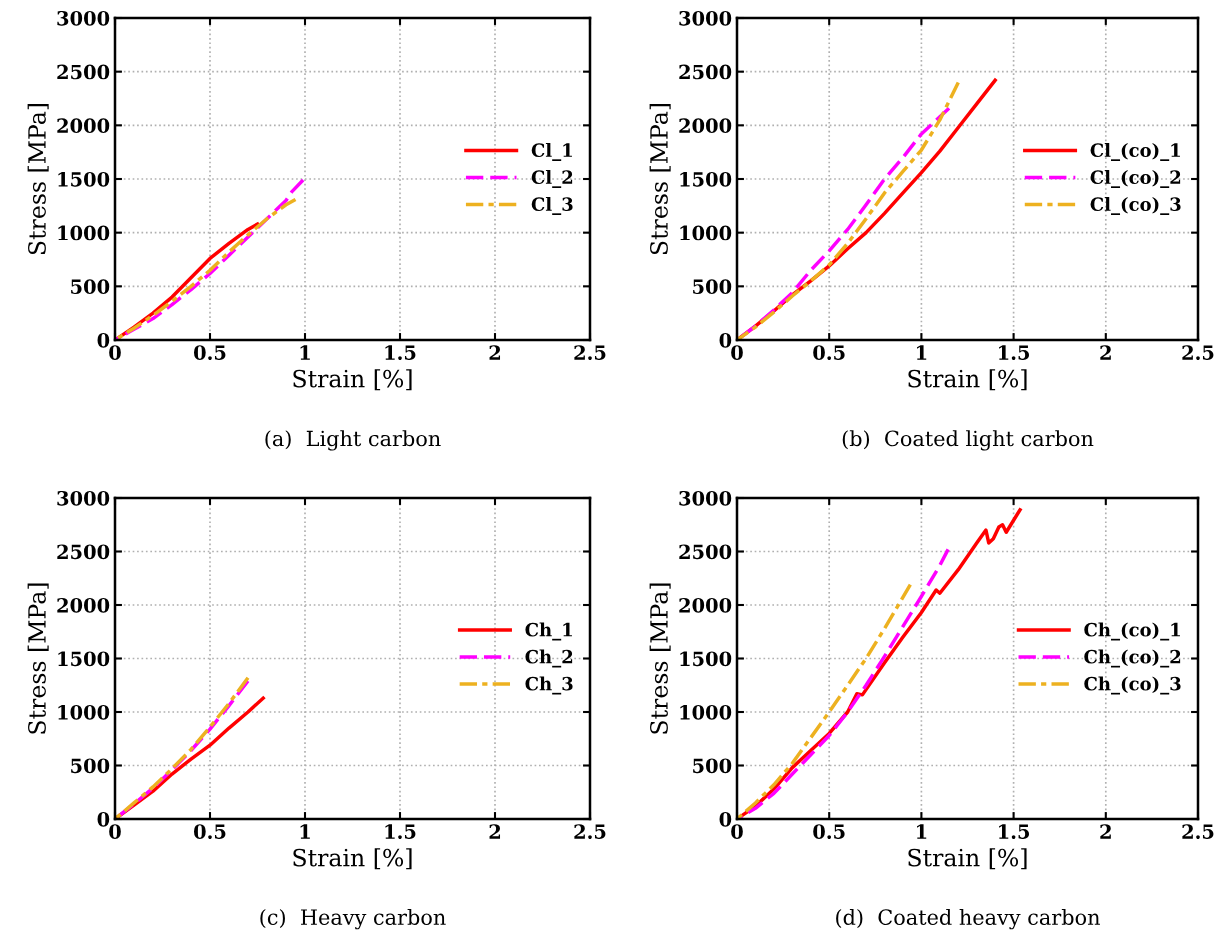 The width and height of the screenshot is (1226, 939). Describe the element at coordinates (551, 152) in the screenshot. I see `legend-label: Cl_1` at that location.